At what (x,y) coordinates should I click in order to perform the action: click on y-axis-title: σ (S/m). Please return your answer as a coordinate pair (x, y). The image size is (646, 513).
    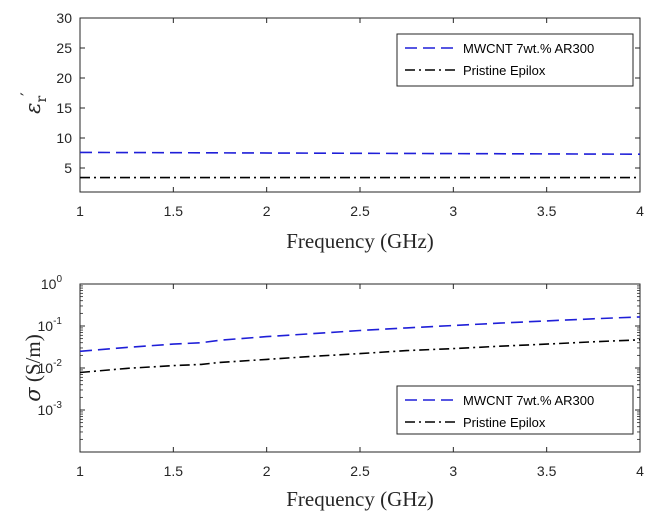
    Looking at the image, I should click on (33, 367).